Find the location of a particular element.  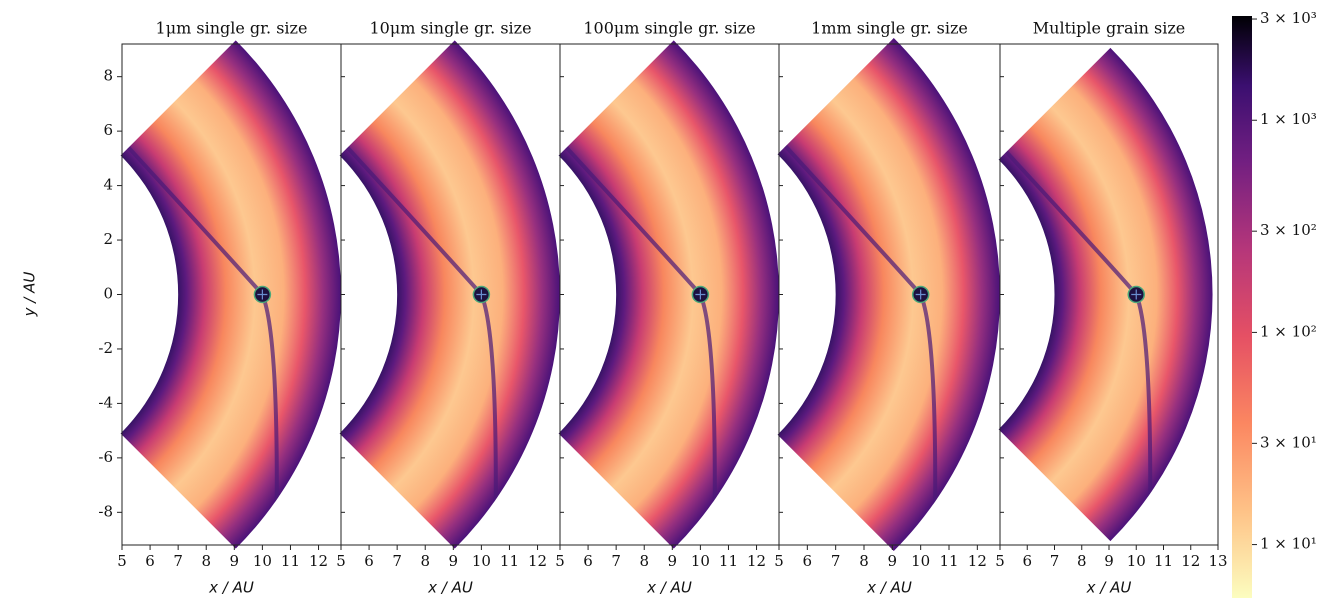

y-tick-label: -6 is located at coordinates (105, 457).